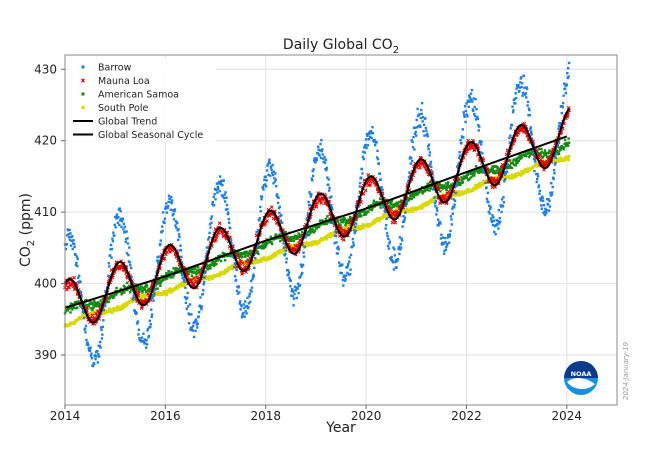 The image size is (650, 455). Describe the element at coordinates (115, 81) in the screenshot. I see `legend-entry: Mauna Loa` at that location.